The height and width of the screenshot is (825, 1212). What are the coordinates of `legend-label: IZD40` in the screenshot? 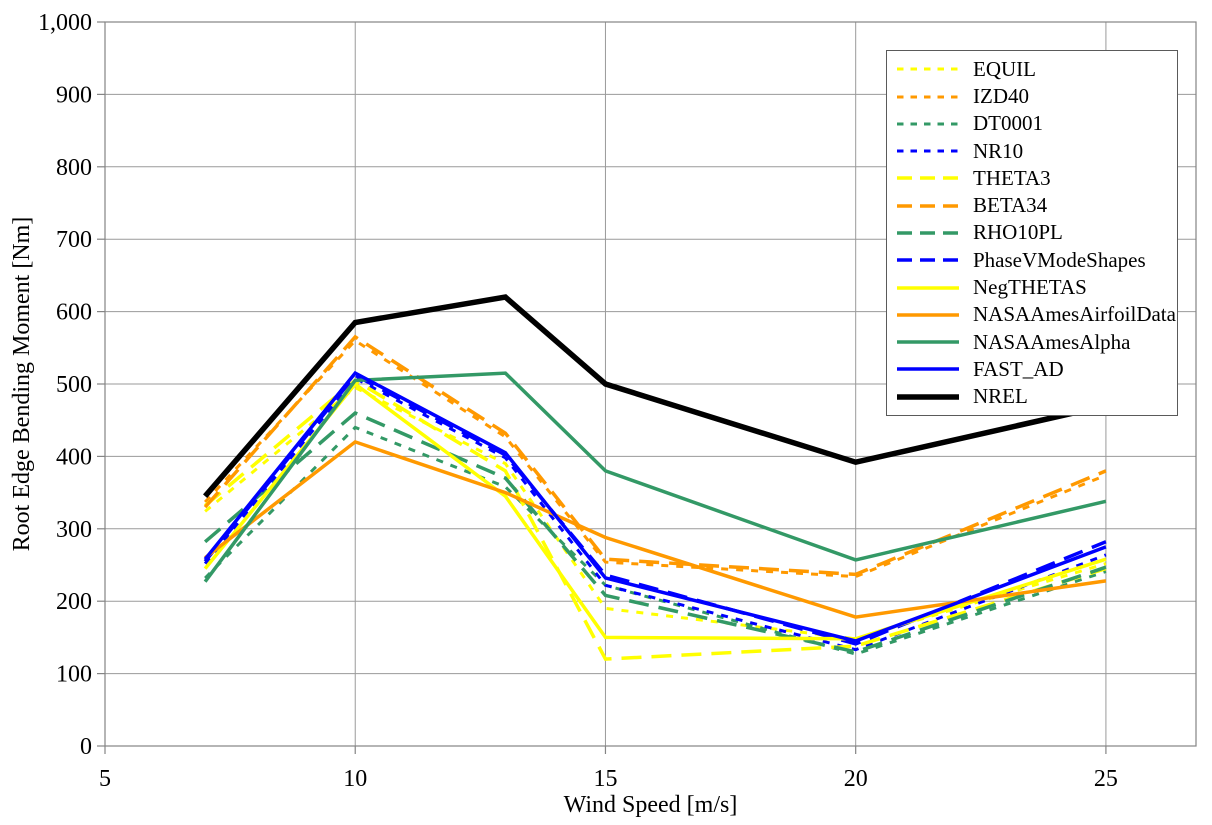 It's located at (1001, 96).